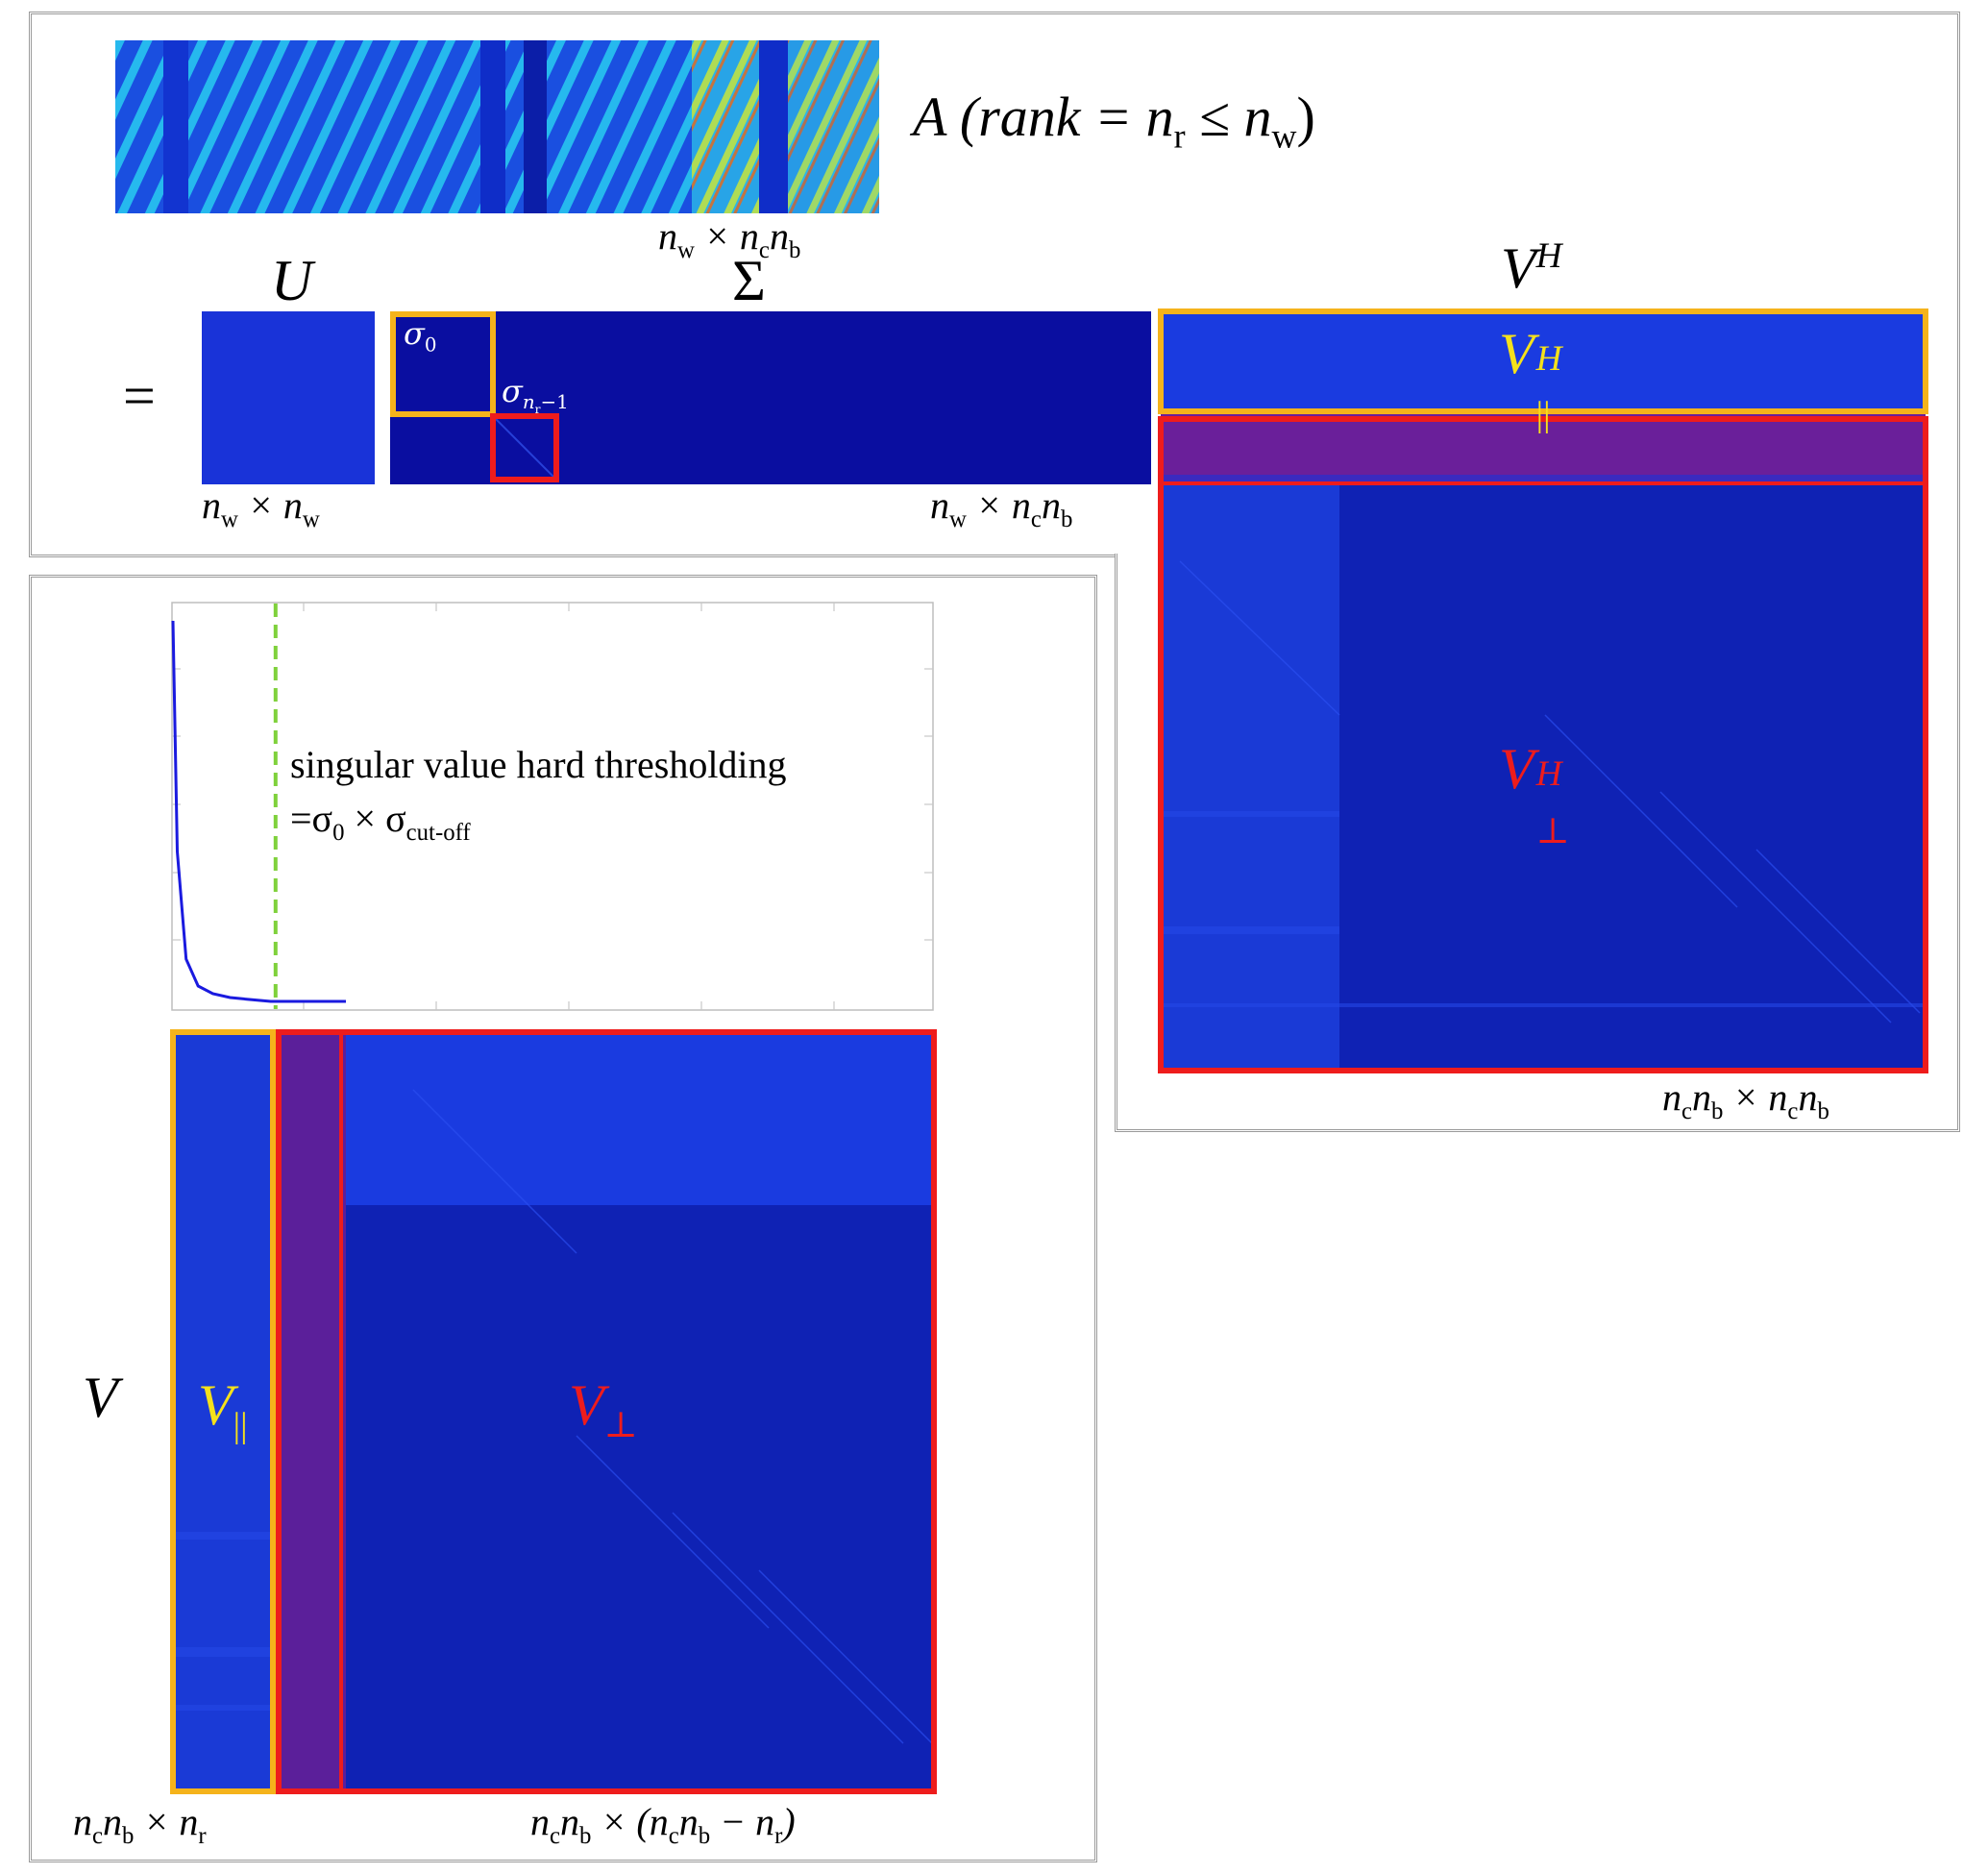 This screenshot has width=1988, height=1874. Describe the element at coordinates (497, 126) in the screenshot. I see `matrix-A-heatmap` at that location.